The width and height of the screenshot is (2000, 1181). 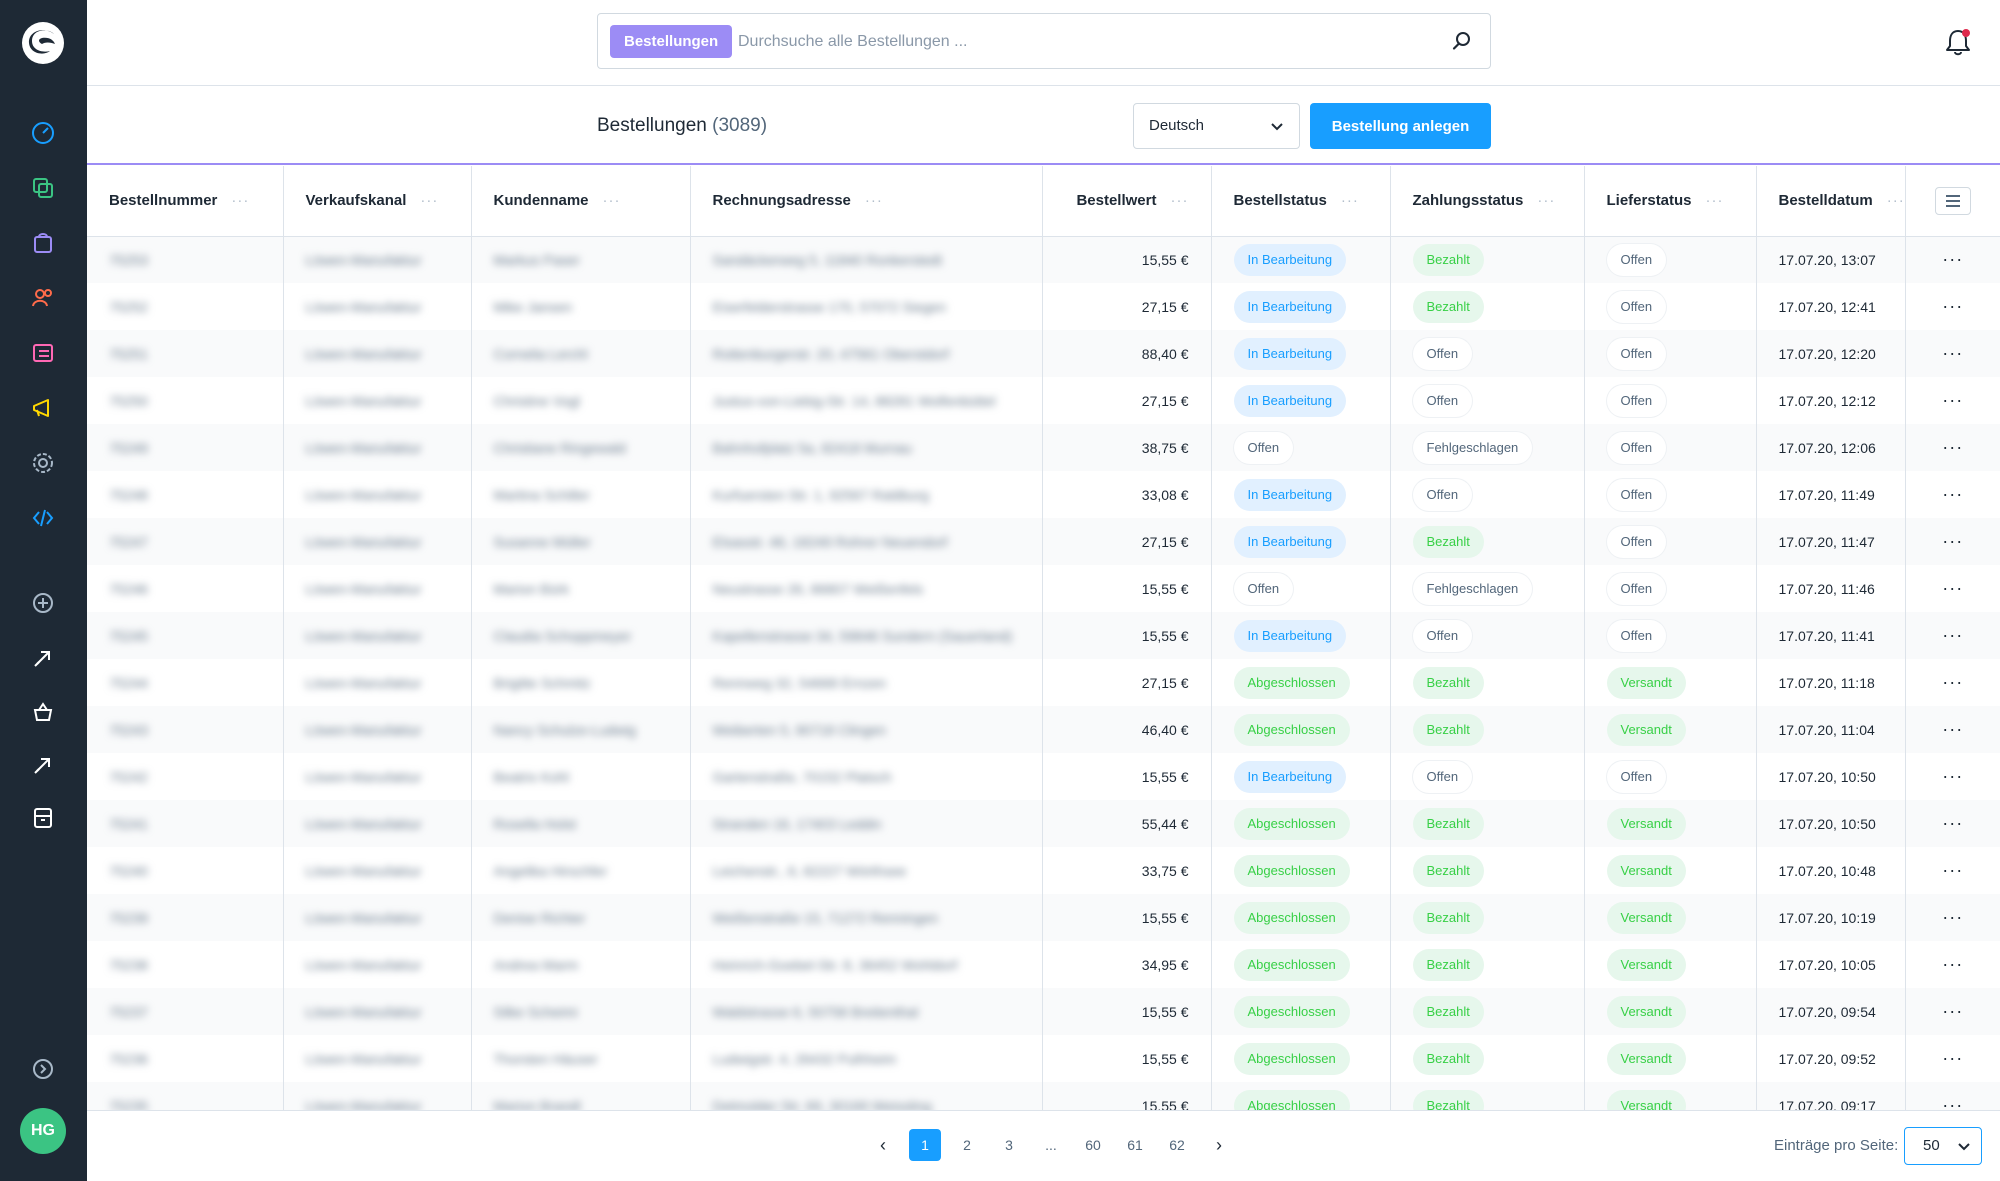 What do you see at coordinates (185, 201) in the screenshot?
I see `column-header: Bestellnummer ···` at bounding box center [185, 201].